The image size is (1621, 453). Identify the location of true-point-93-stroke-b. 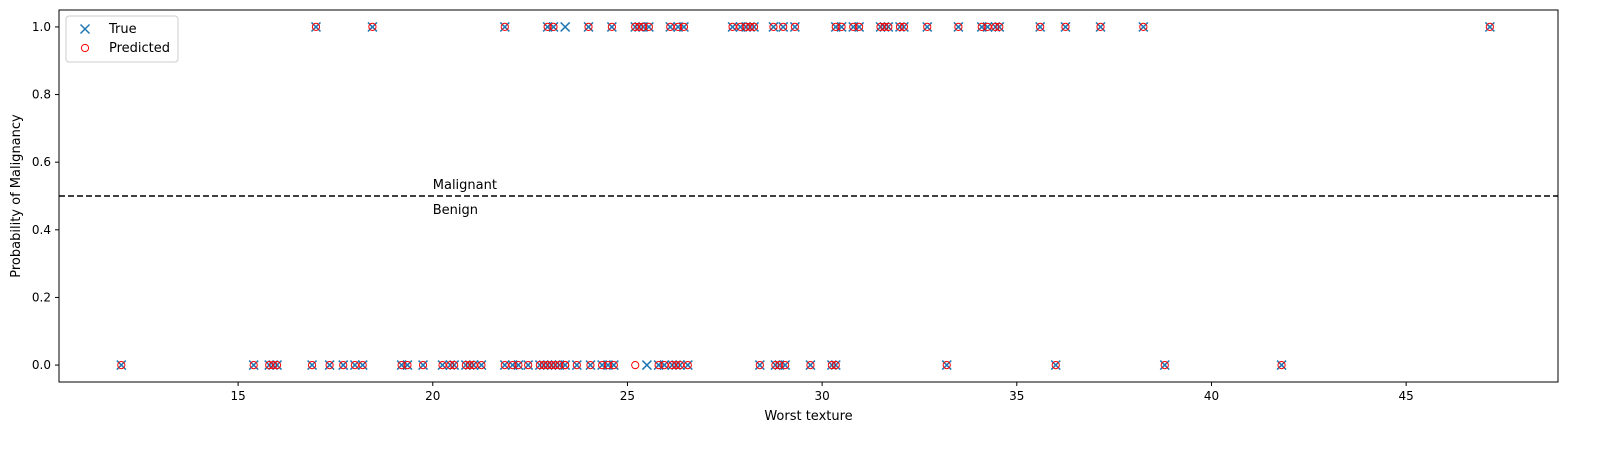
(946, 365).